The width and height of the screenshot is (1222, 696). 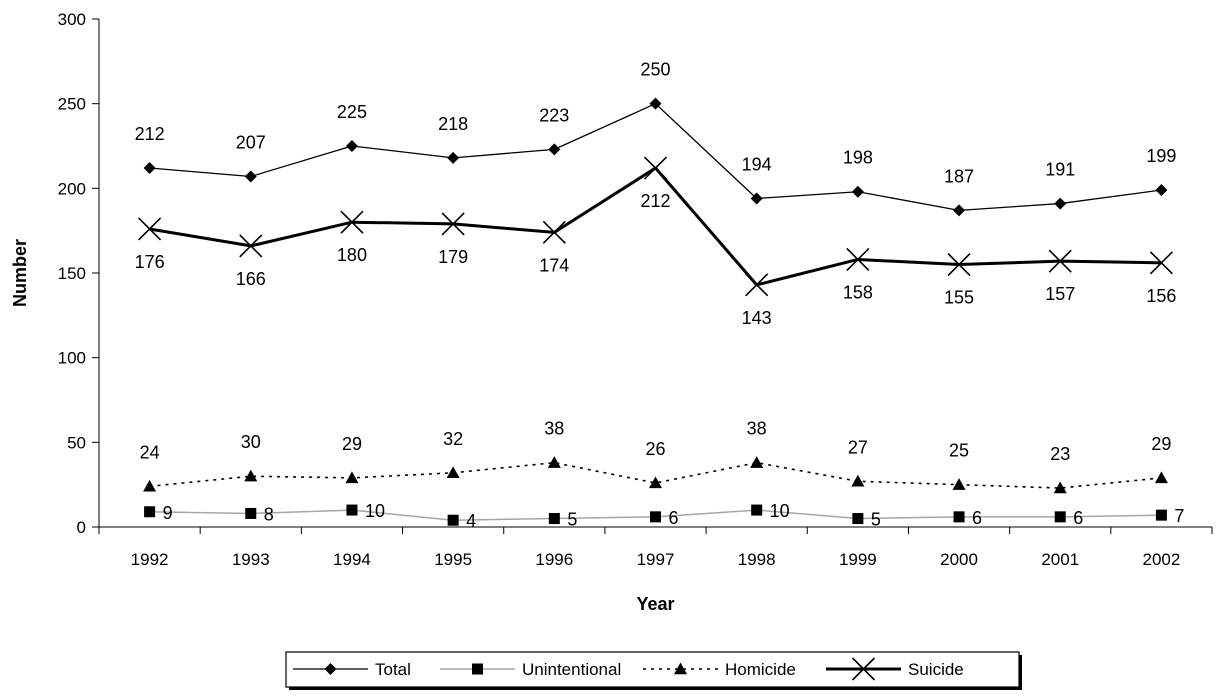 What do you see at coordinates (72, 358) in the screenshot?
I see `y-tick-label: 100` at bounding box center [72, 358].